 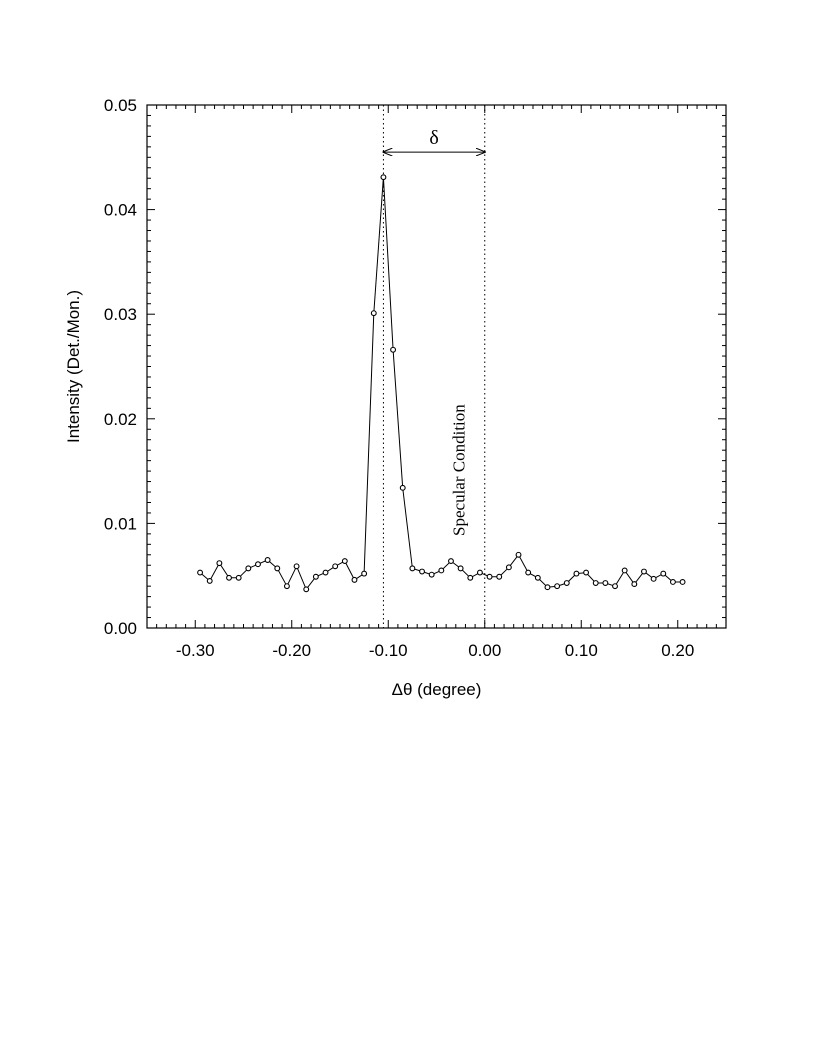 What do you see at coordinates (120, 314) in the screenshot?
I see `y-tick-label: 0.03` at bounding box center [120, 314].